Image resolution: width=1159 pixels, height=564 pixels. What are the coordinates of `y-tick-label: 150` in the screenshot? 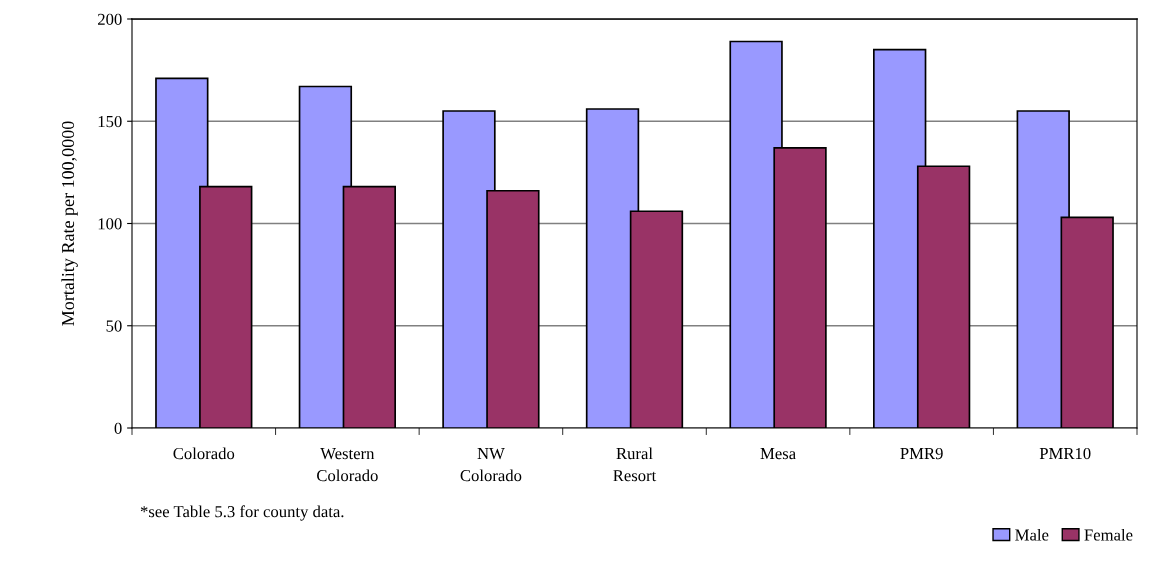 It's located at (110, 121).